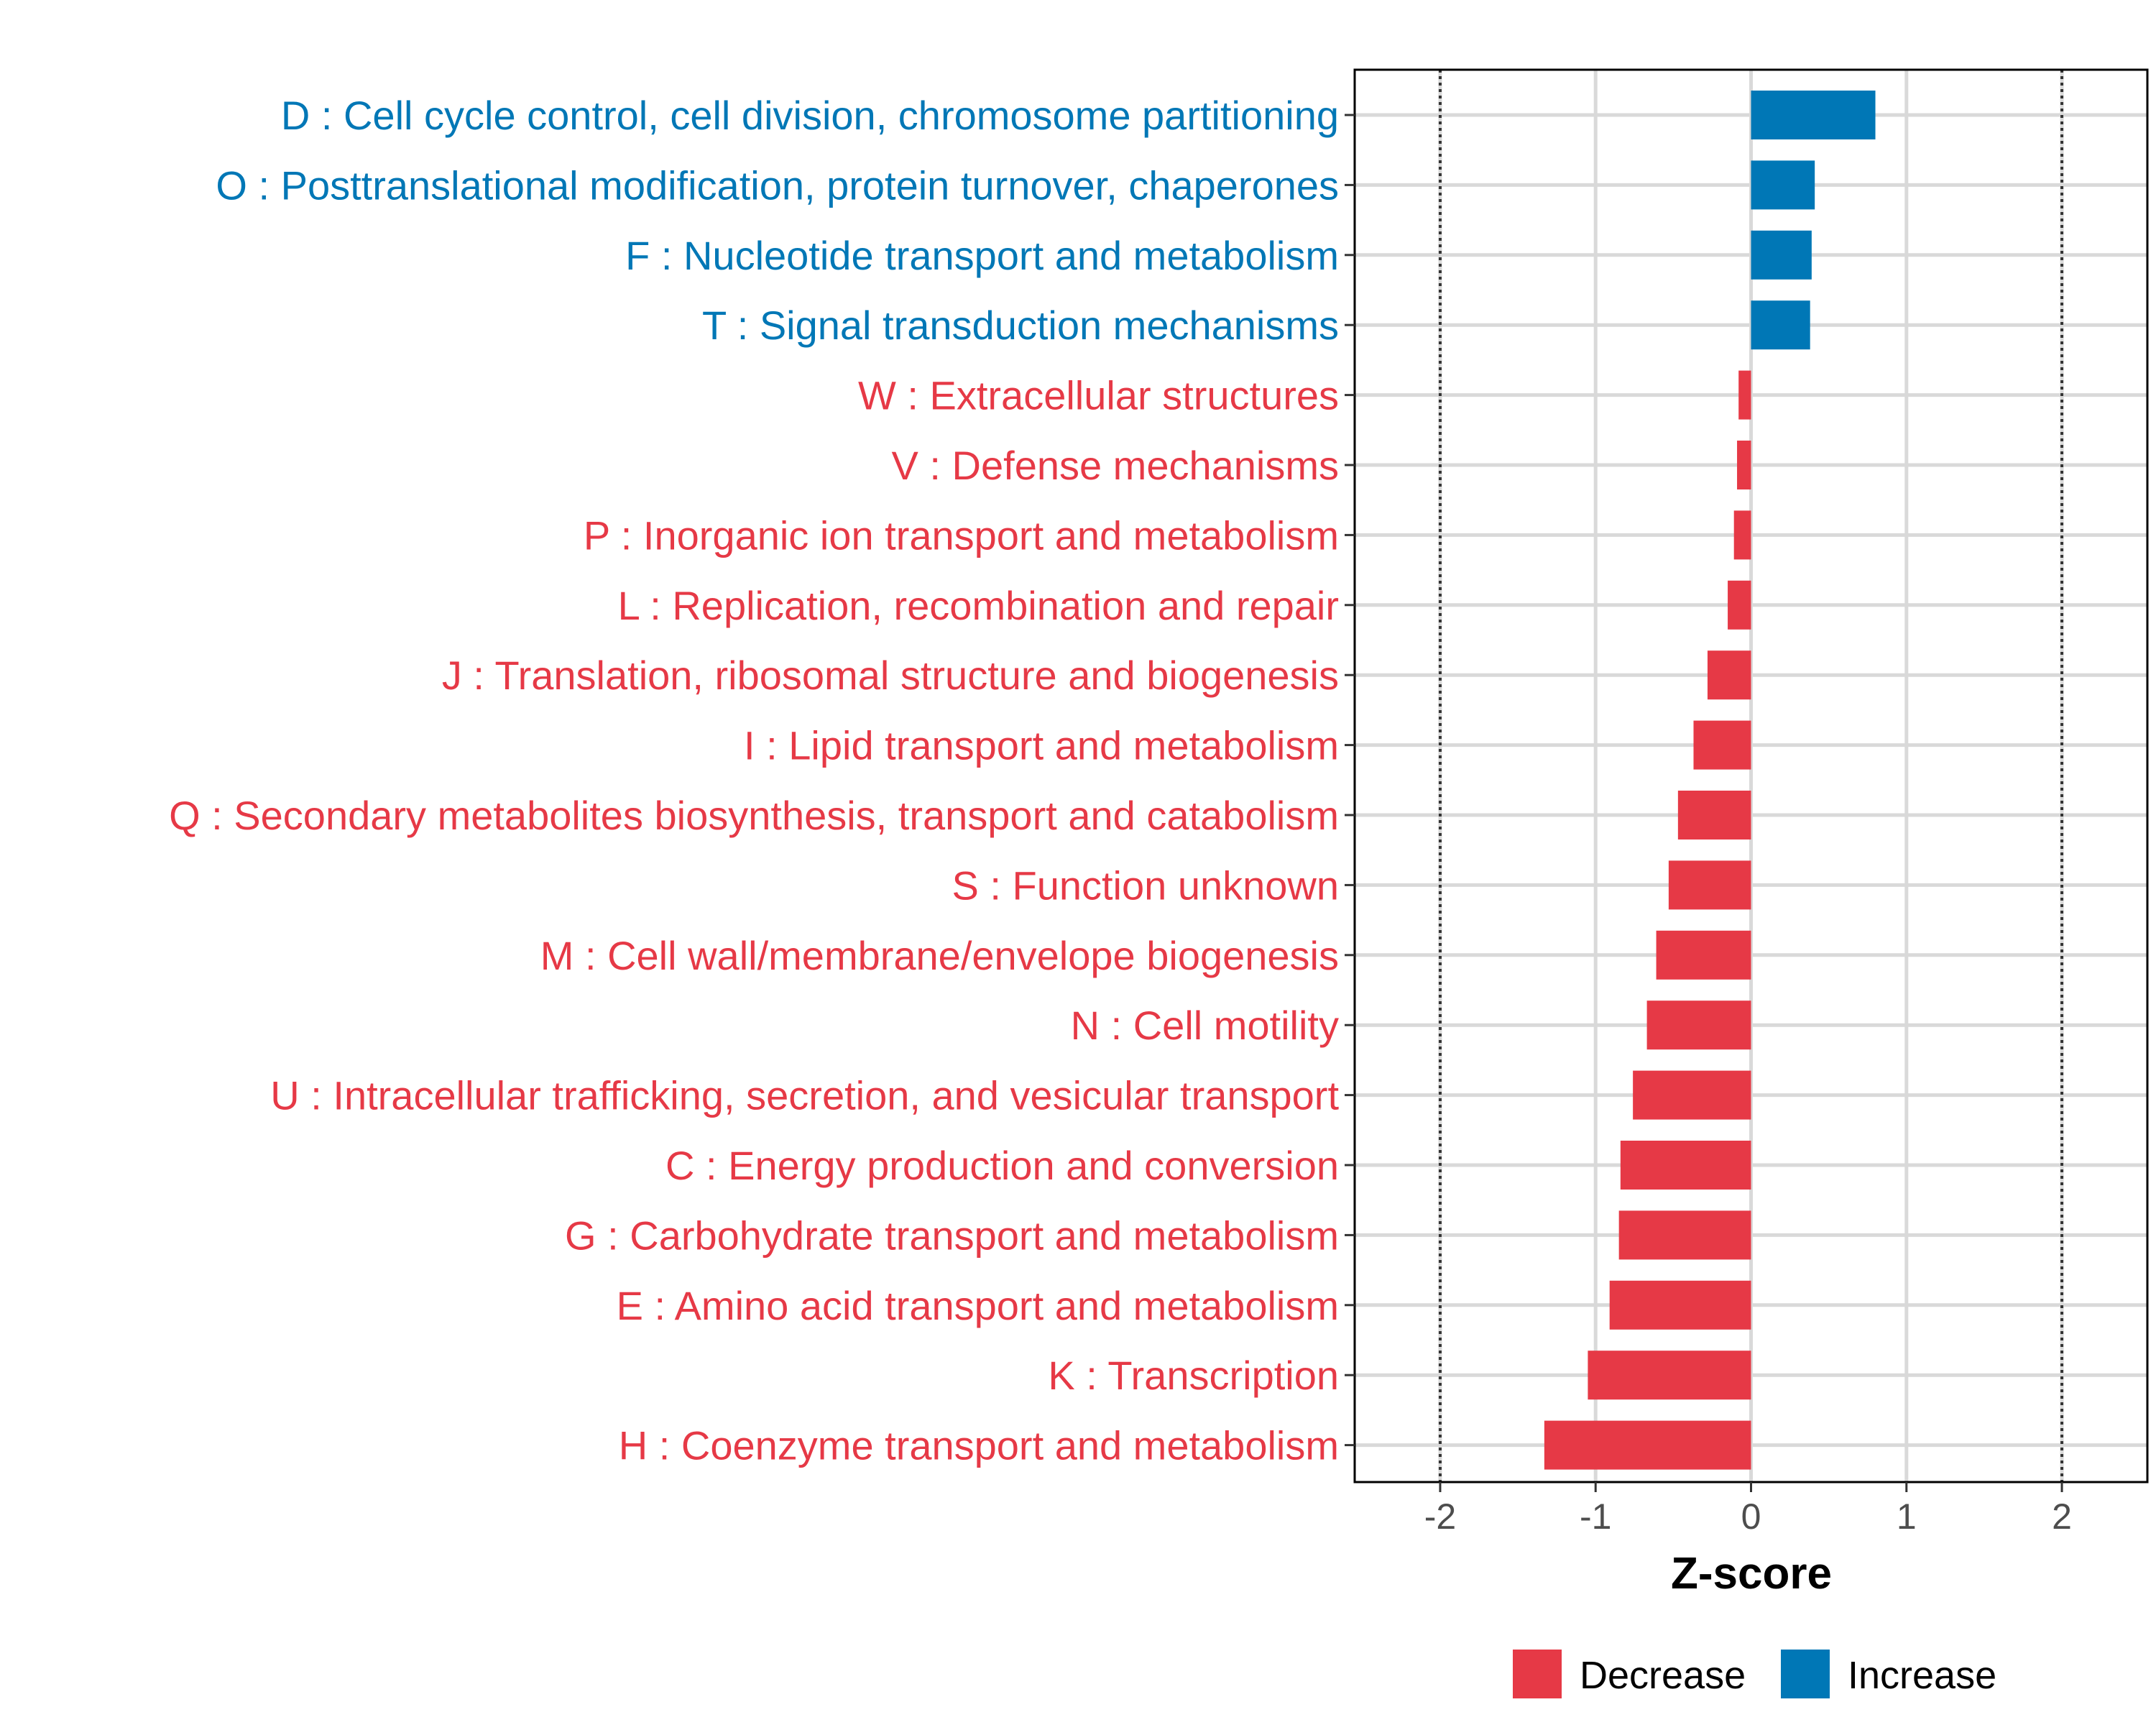 This screenshot has height=1725, width=2156. Describe the element at coordinates (978, 1305) in the screenshot. I see `category-label: E : Amino acid transport and metabolism` at that location.